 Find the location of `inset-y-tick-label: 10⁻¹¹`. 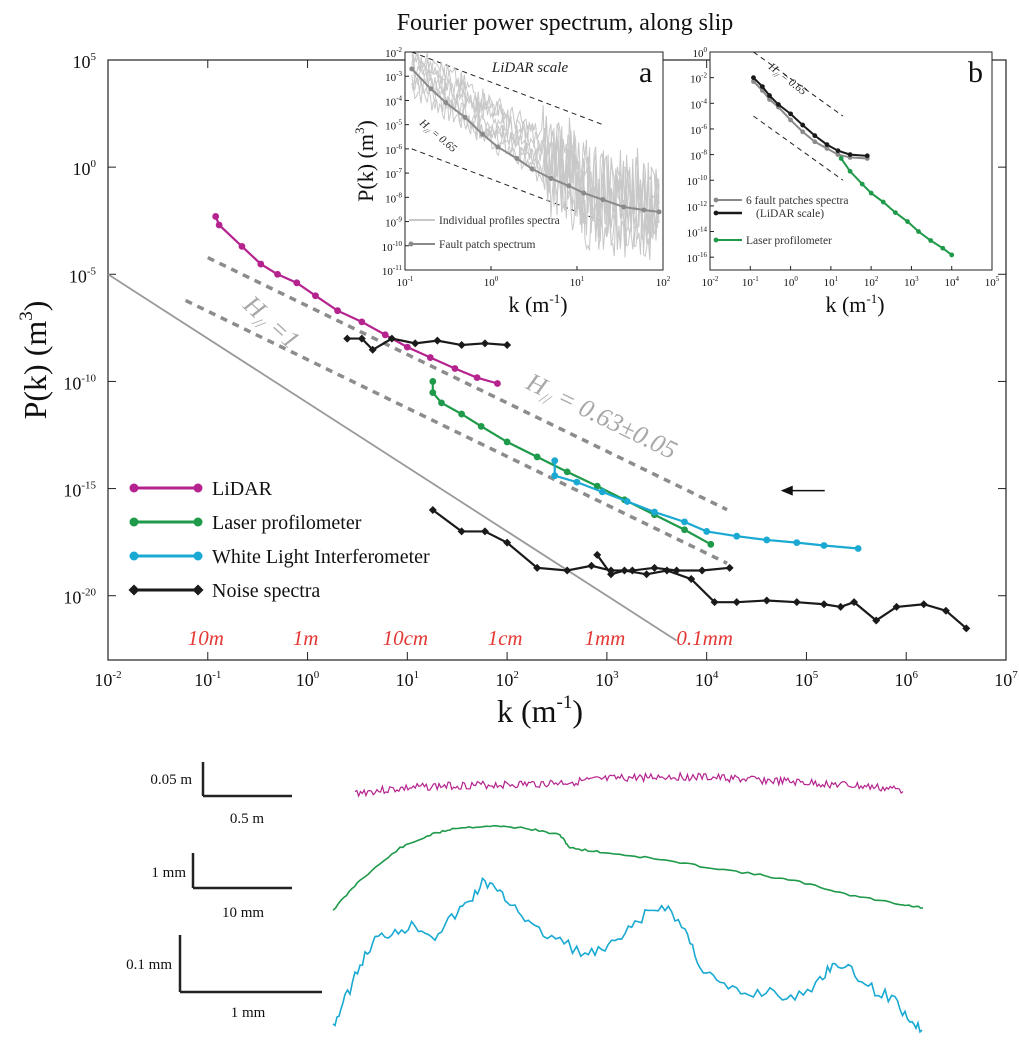

inset-y-tick-label: 10⁻¹¹ is located at coordinates (392, 271).